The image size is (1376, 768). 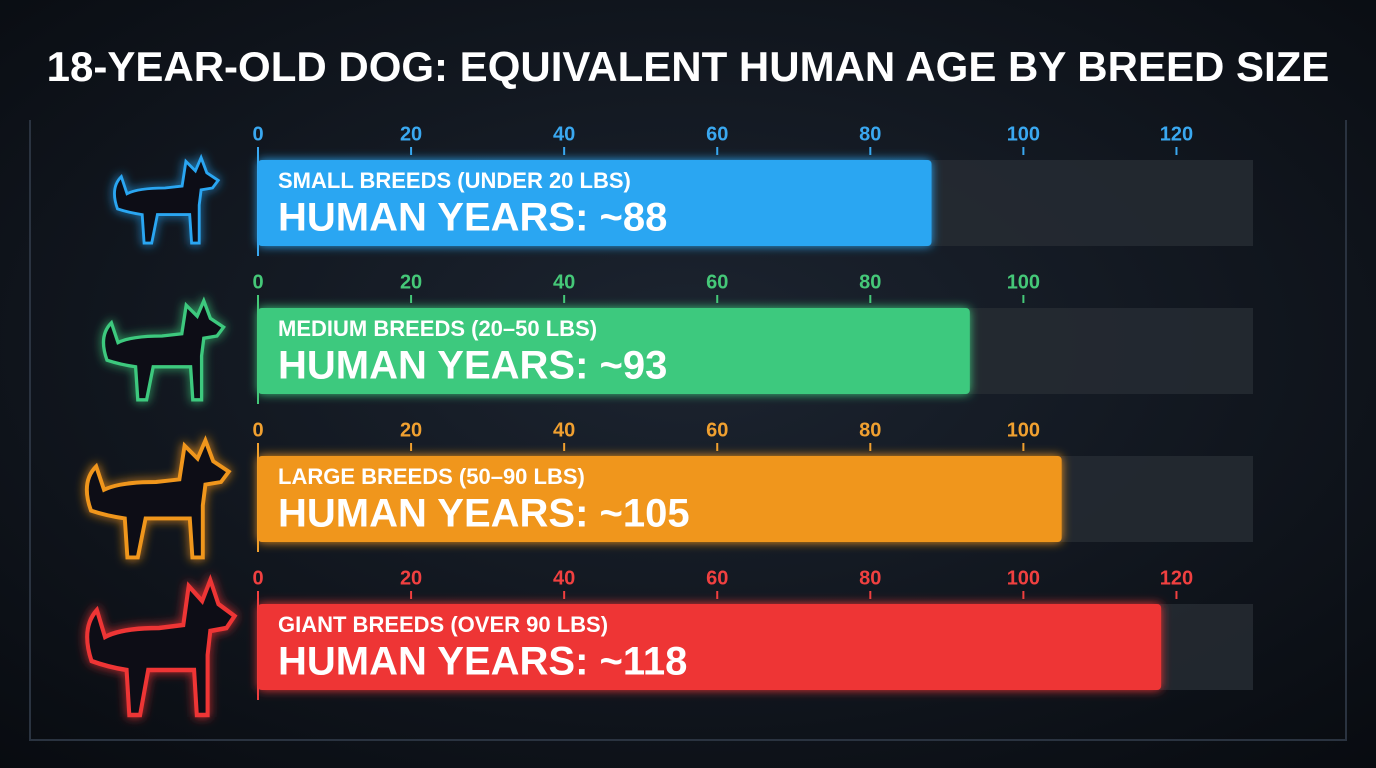 I want to click on value-label: HUMAN YEARS: ~105, so click(x=484, y=514).